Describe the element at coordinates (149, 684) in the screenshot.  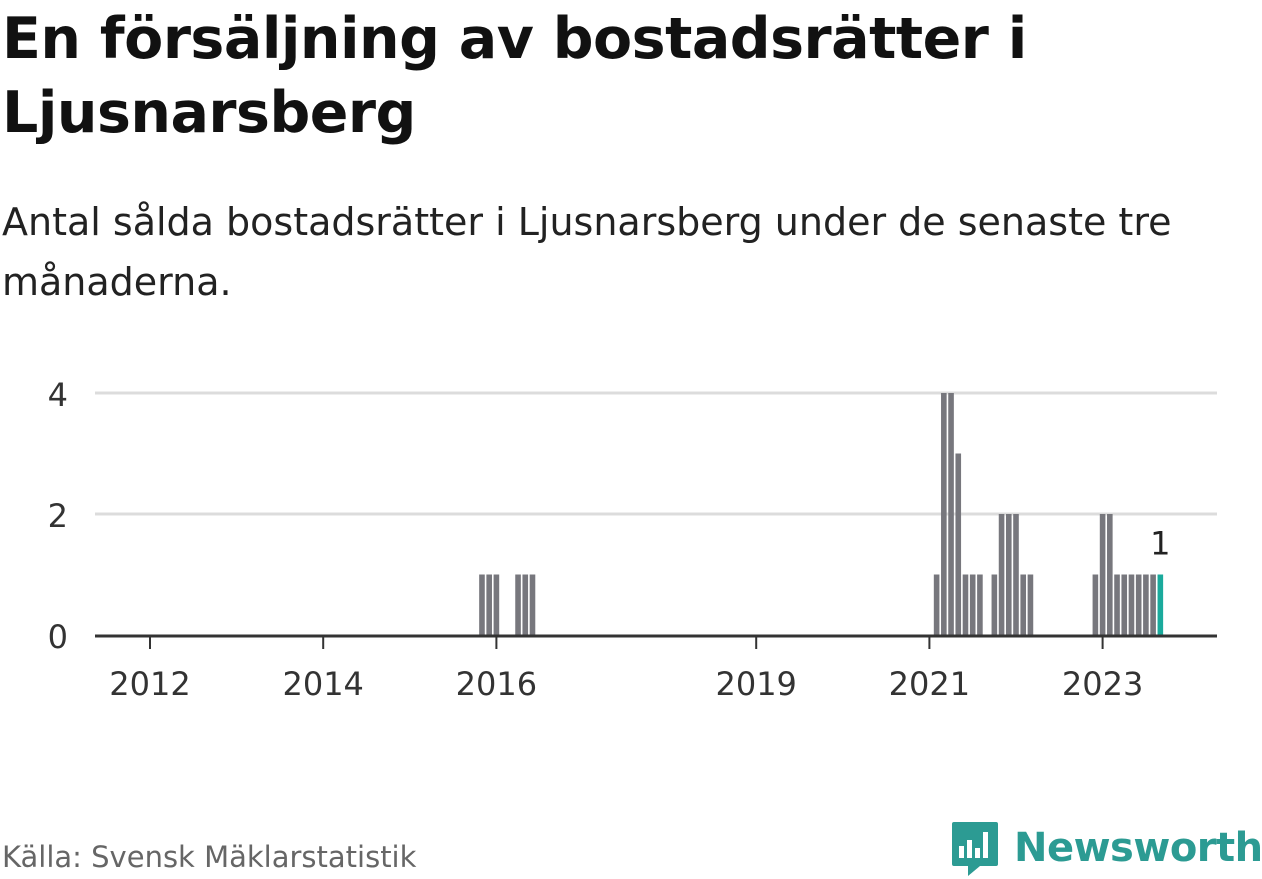
I see `x-tick-label: 2012` at that location.